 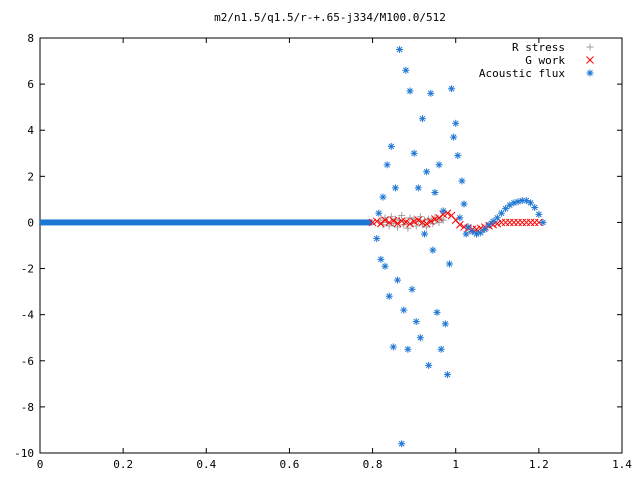 What do you see at coordinates (289, 464) in the screenshot?
I see `x-tick-label: 0.6` at bounding box center [289, 464].